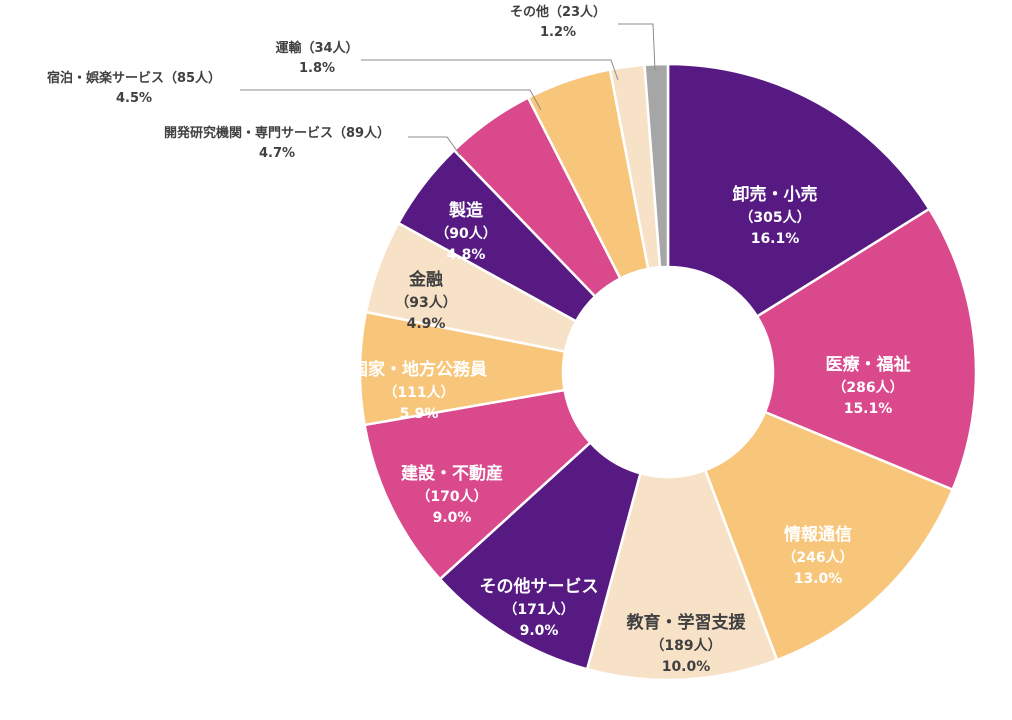  What do you see at coordinates (316, 58) in the screenshot?
I see `slice-label-11: 運輸（34人） 1.8%` at bounding box center [316, 58].